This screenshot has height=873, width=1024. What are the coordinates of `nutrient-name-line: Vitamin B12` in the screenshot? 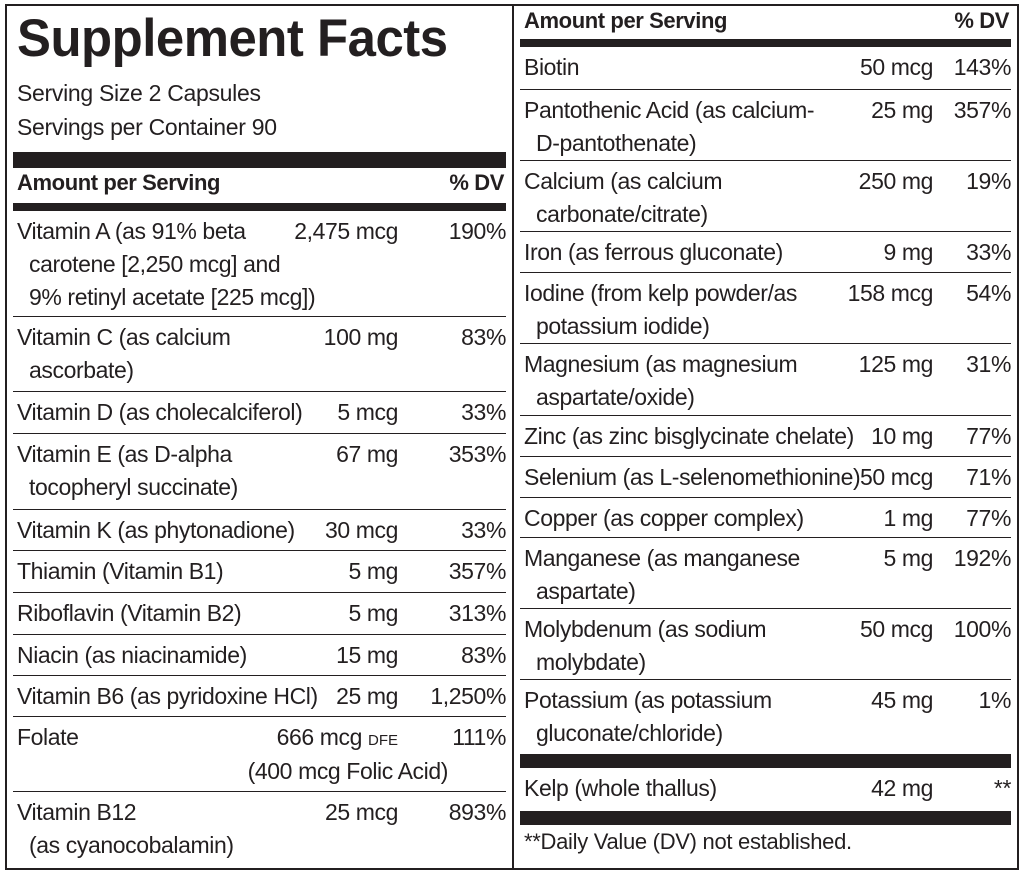 It's located at (77, 812).